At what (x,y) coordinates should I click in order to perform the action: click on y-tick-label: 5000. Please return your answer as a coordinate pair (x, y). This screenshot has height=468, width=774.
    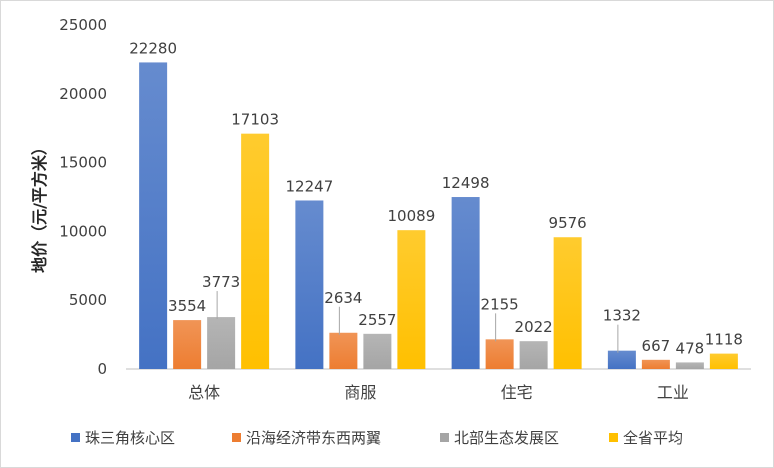
    Looking at the image, I should click on (88, 300).